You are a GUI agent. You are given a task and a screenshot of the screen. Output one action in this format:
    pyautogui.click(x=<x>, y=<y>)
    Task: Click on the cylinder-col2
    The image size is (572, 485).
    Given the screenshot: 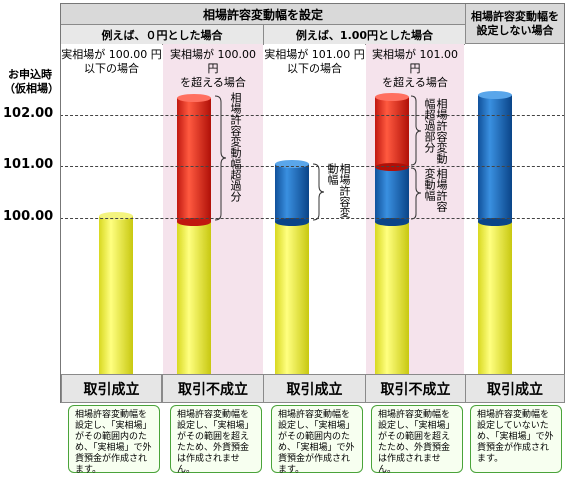 What is the action you would take?
    pyautogui.click(x=194, y=234)
    